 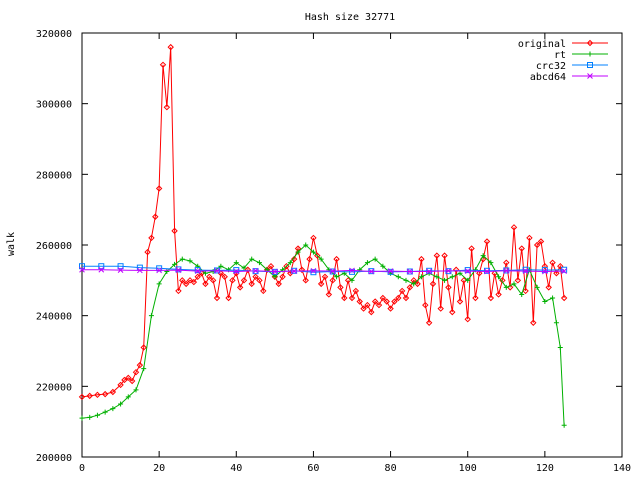 I want to click on x-tick-label: 60, so click(x=313, y=468).